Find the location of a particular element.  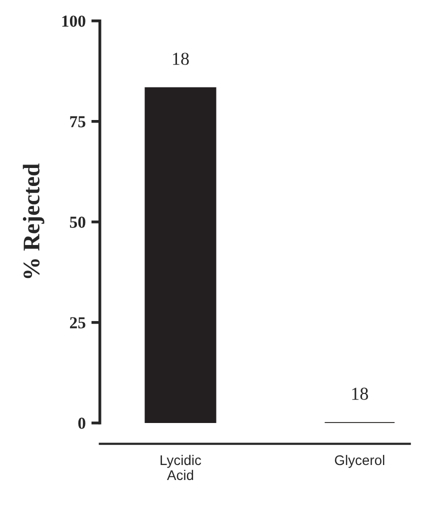

y-tick-label: 0 is located at coordinates (82, 423).